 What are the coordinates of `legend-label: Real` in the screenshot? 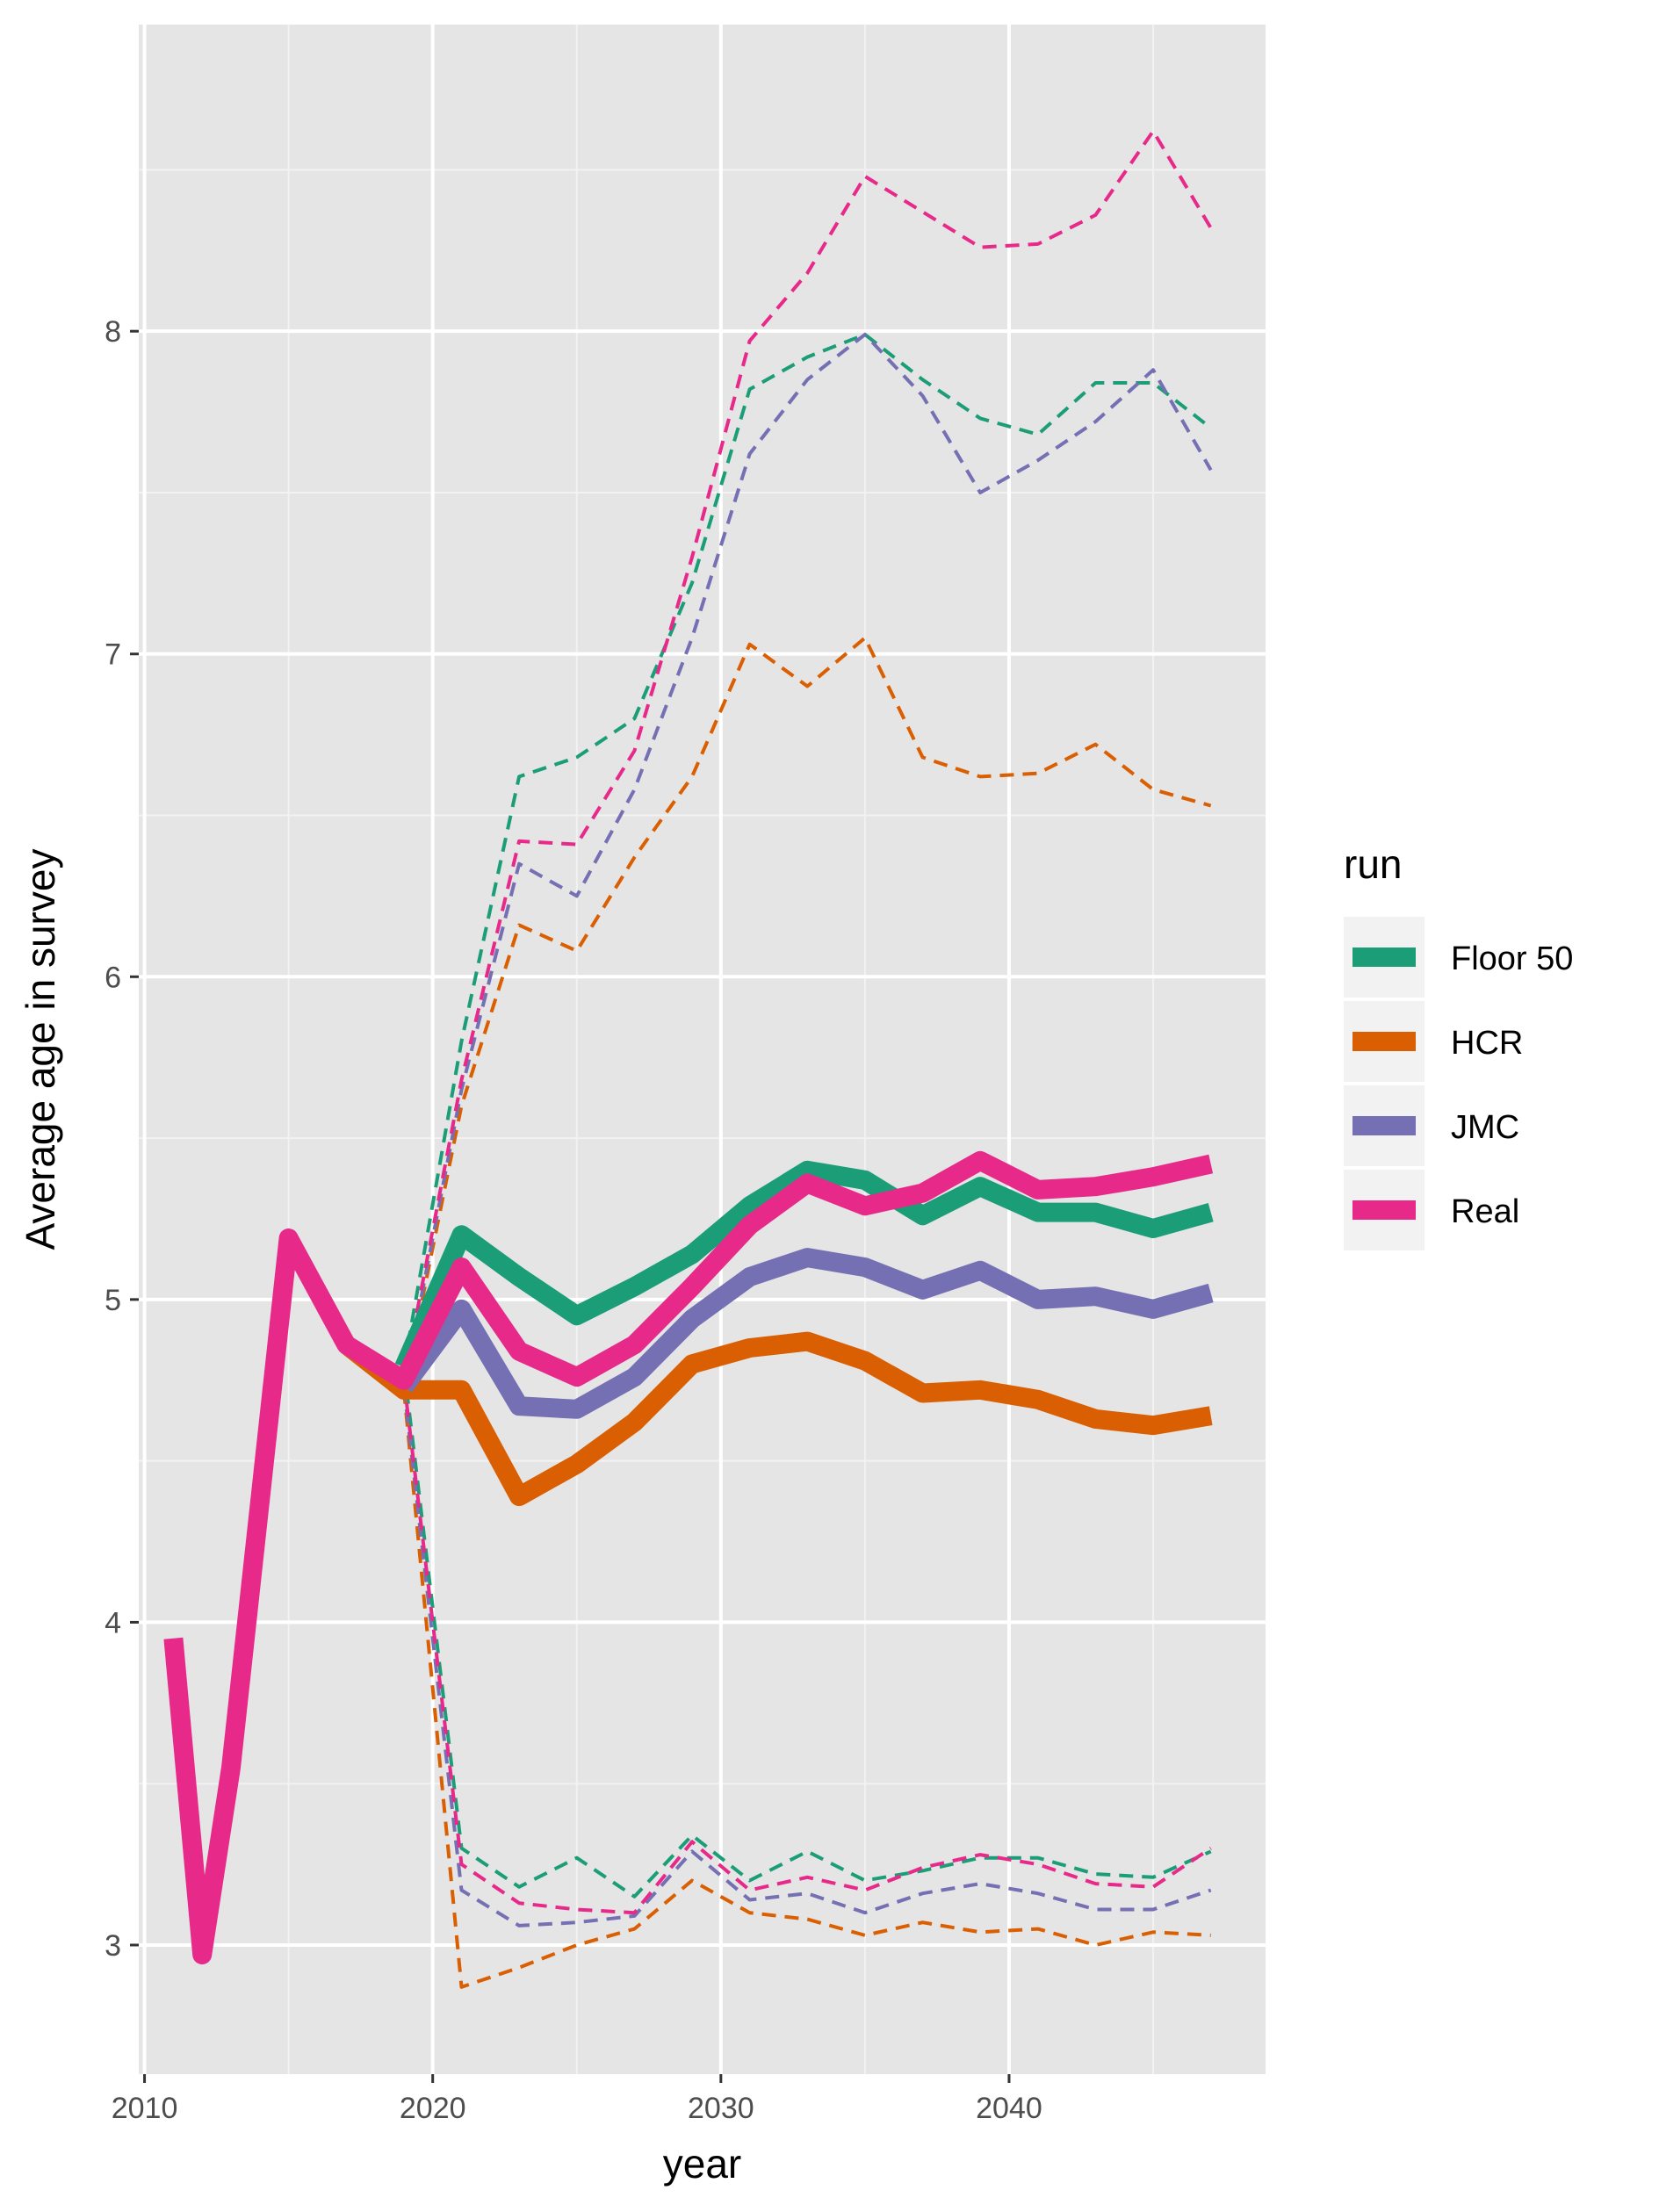 It's located at (1485, 1211).